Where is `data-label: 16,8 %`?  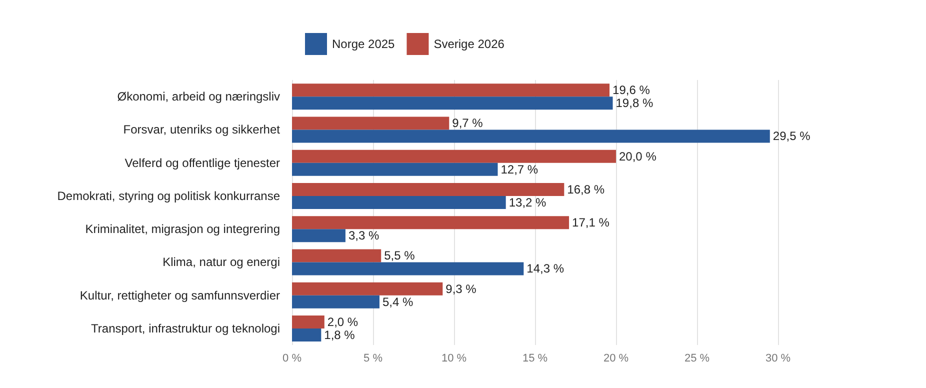
data-label: 16,8 % is located at coordinates (586, 189).